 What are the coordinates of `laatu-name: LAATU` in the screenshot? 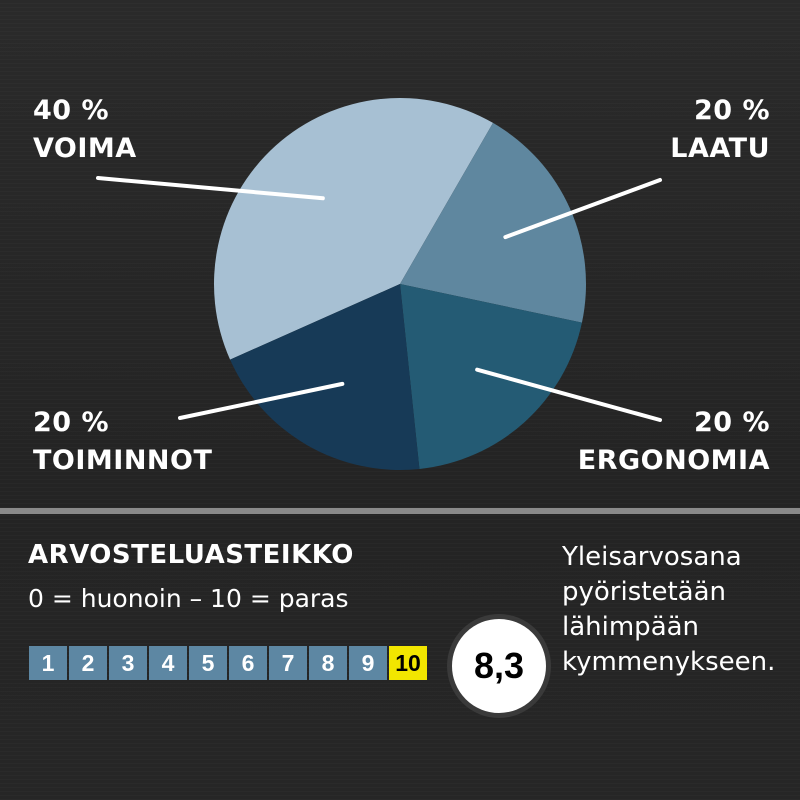 It's located at (720, 148).